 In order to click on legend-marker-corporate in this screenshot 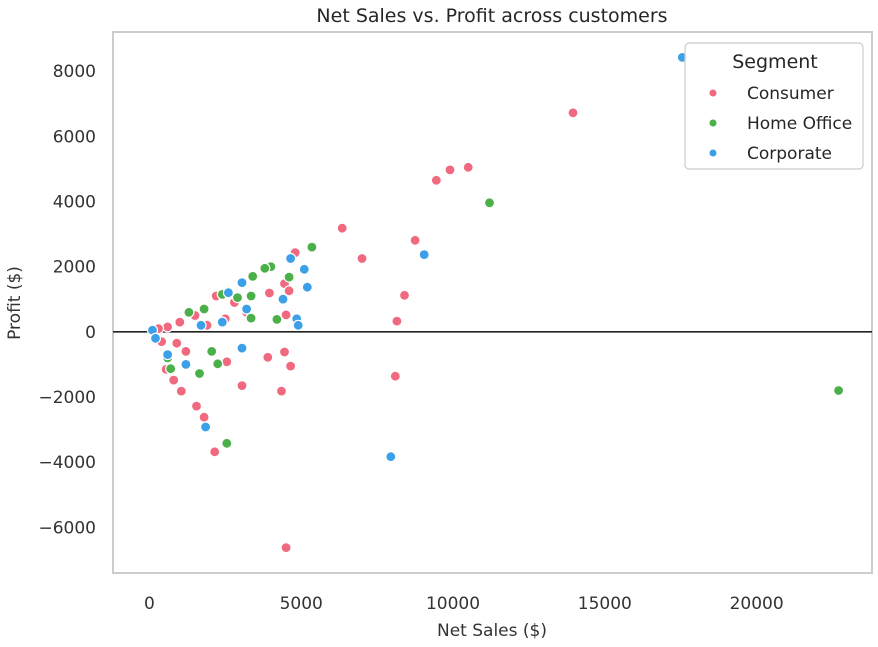, I will do `click(713, 153)`.